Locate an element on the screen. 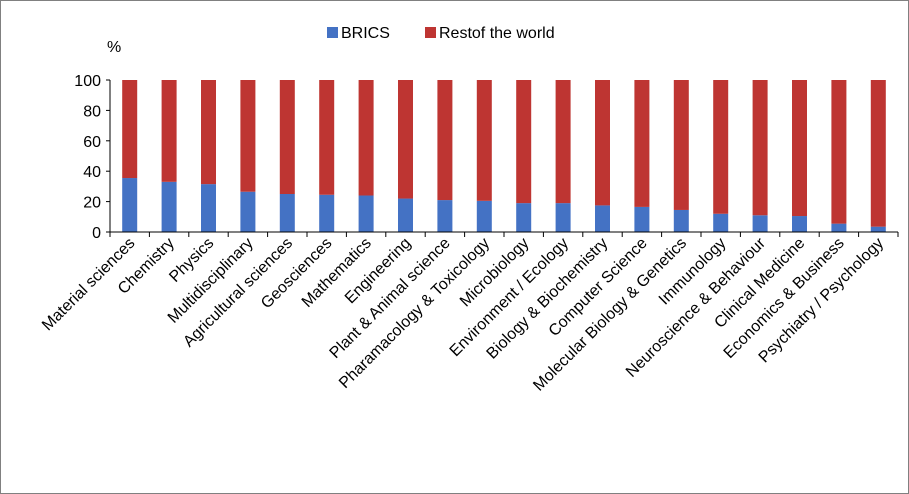 This screenshot has width=909, height=494. bar-brics-economics-business is located at coordinates (839, 227).